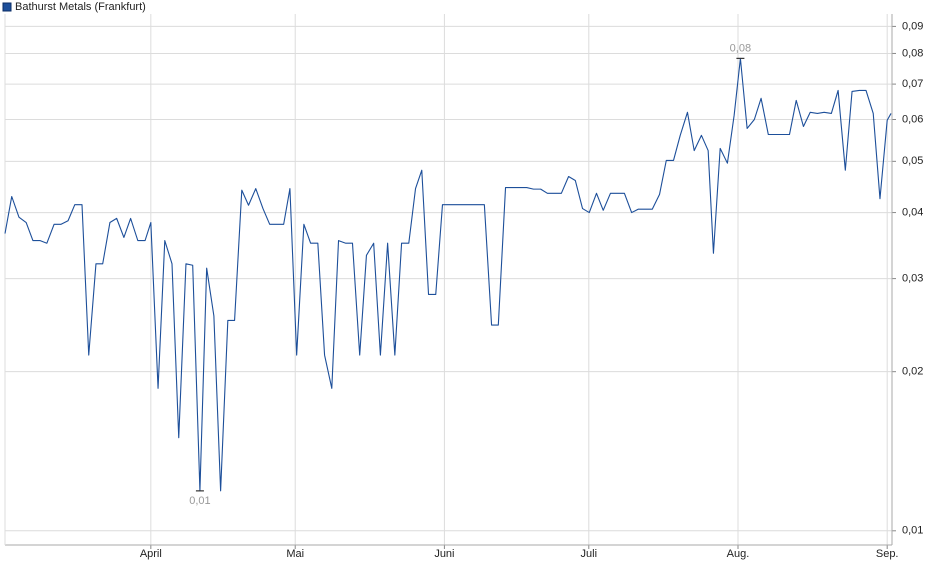 This screenshot has width=940, height=579. What do you see at coordinates (589, 554) in the screenshot?
I see `x-tick-label: Juli` at bounding box center [589, 554].